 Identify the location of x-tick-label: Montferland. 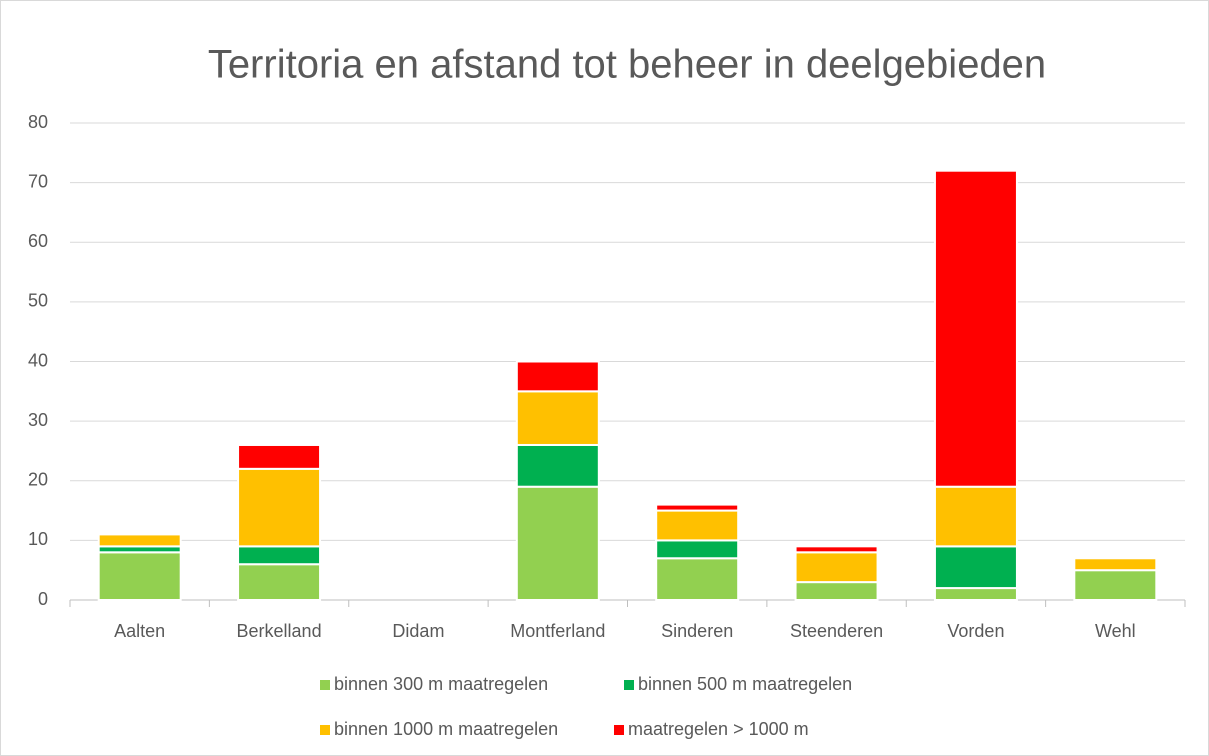
(557, 631).